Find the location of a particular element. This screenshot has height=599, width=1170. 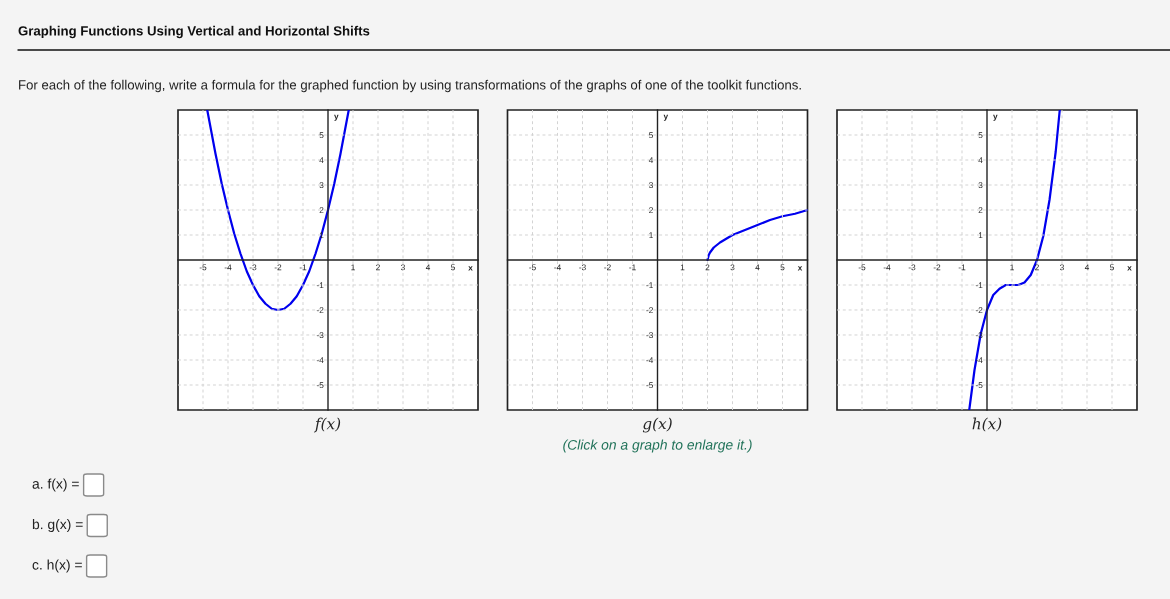

text: c. h(x) = is located at coordinates (57, 566).